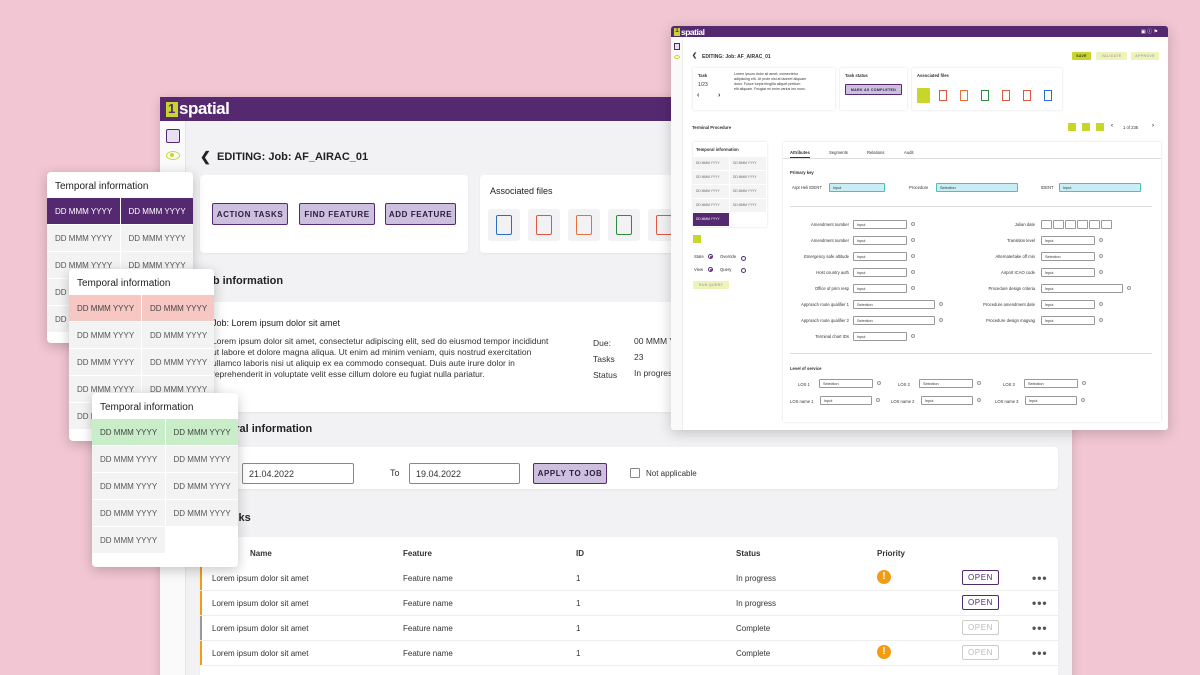  What do you see at coordinates (298, 473) in the screenshot?
I see `from-date-input: 21.04.2022` at bounding box center [298, 473].